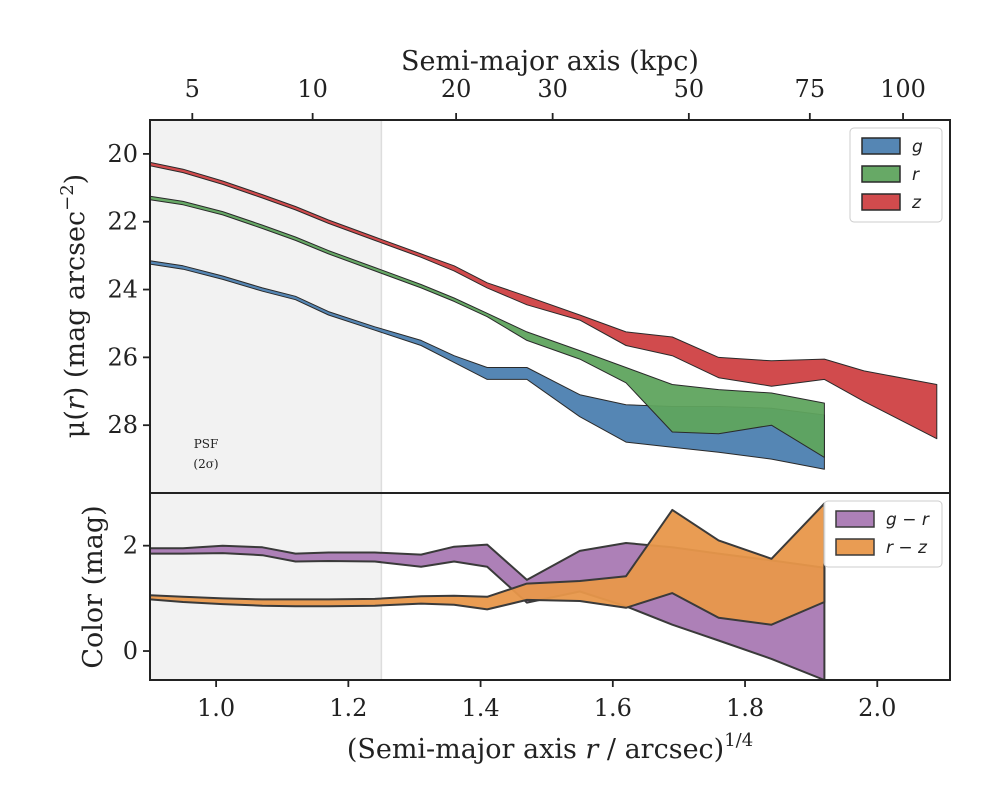 The width and height of the screenshot is (1000, 800). What do you see at coordinates (480, 708) in the screenshot?
I see `x-tick-label: 1.4` at bounding box center [480, 708].